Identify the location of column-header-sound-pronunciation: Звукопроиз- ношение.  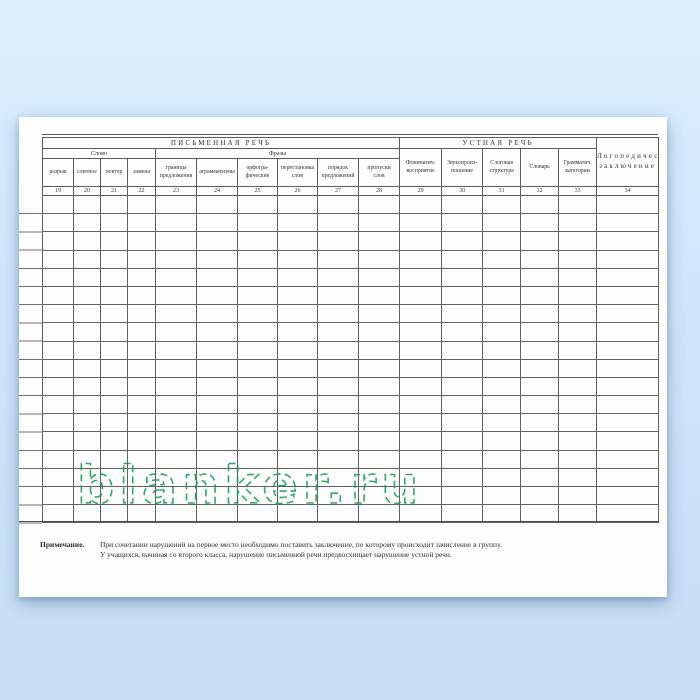
(462, 167).